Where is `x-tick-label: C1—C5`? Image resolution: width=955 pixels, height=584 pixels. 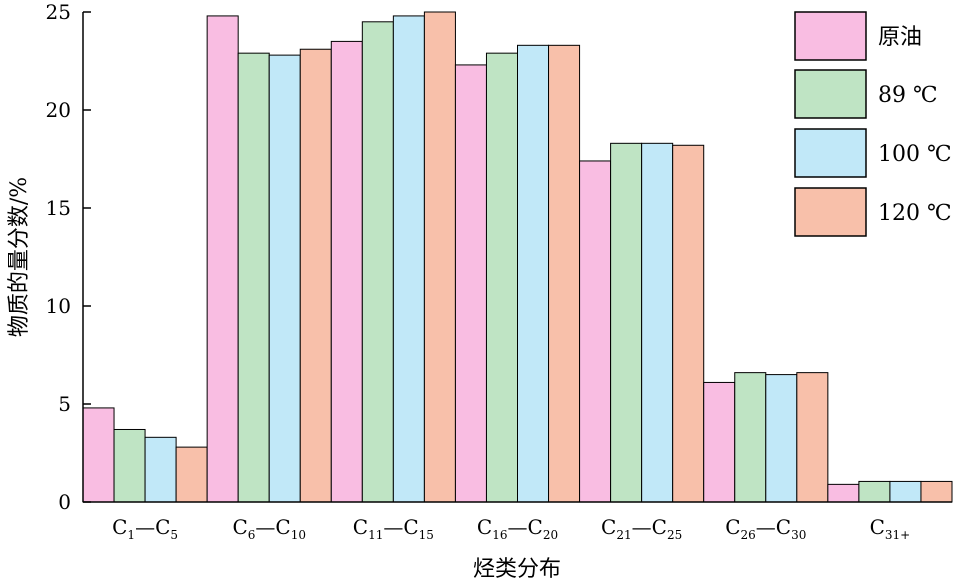
x-tick-label: C1—C5 is located at coordinates (145, 528).